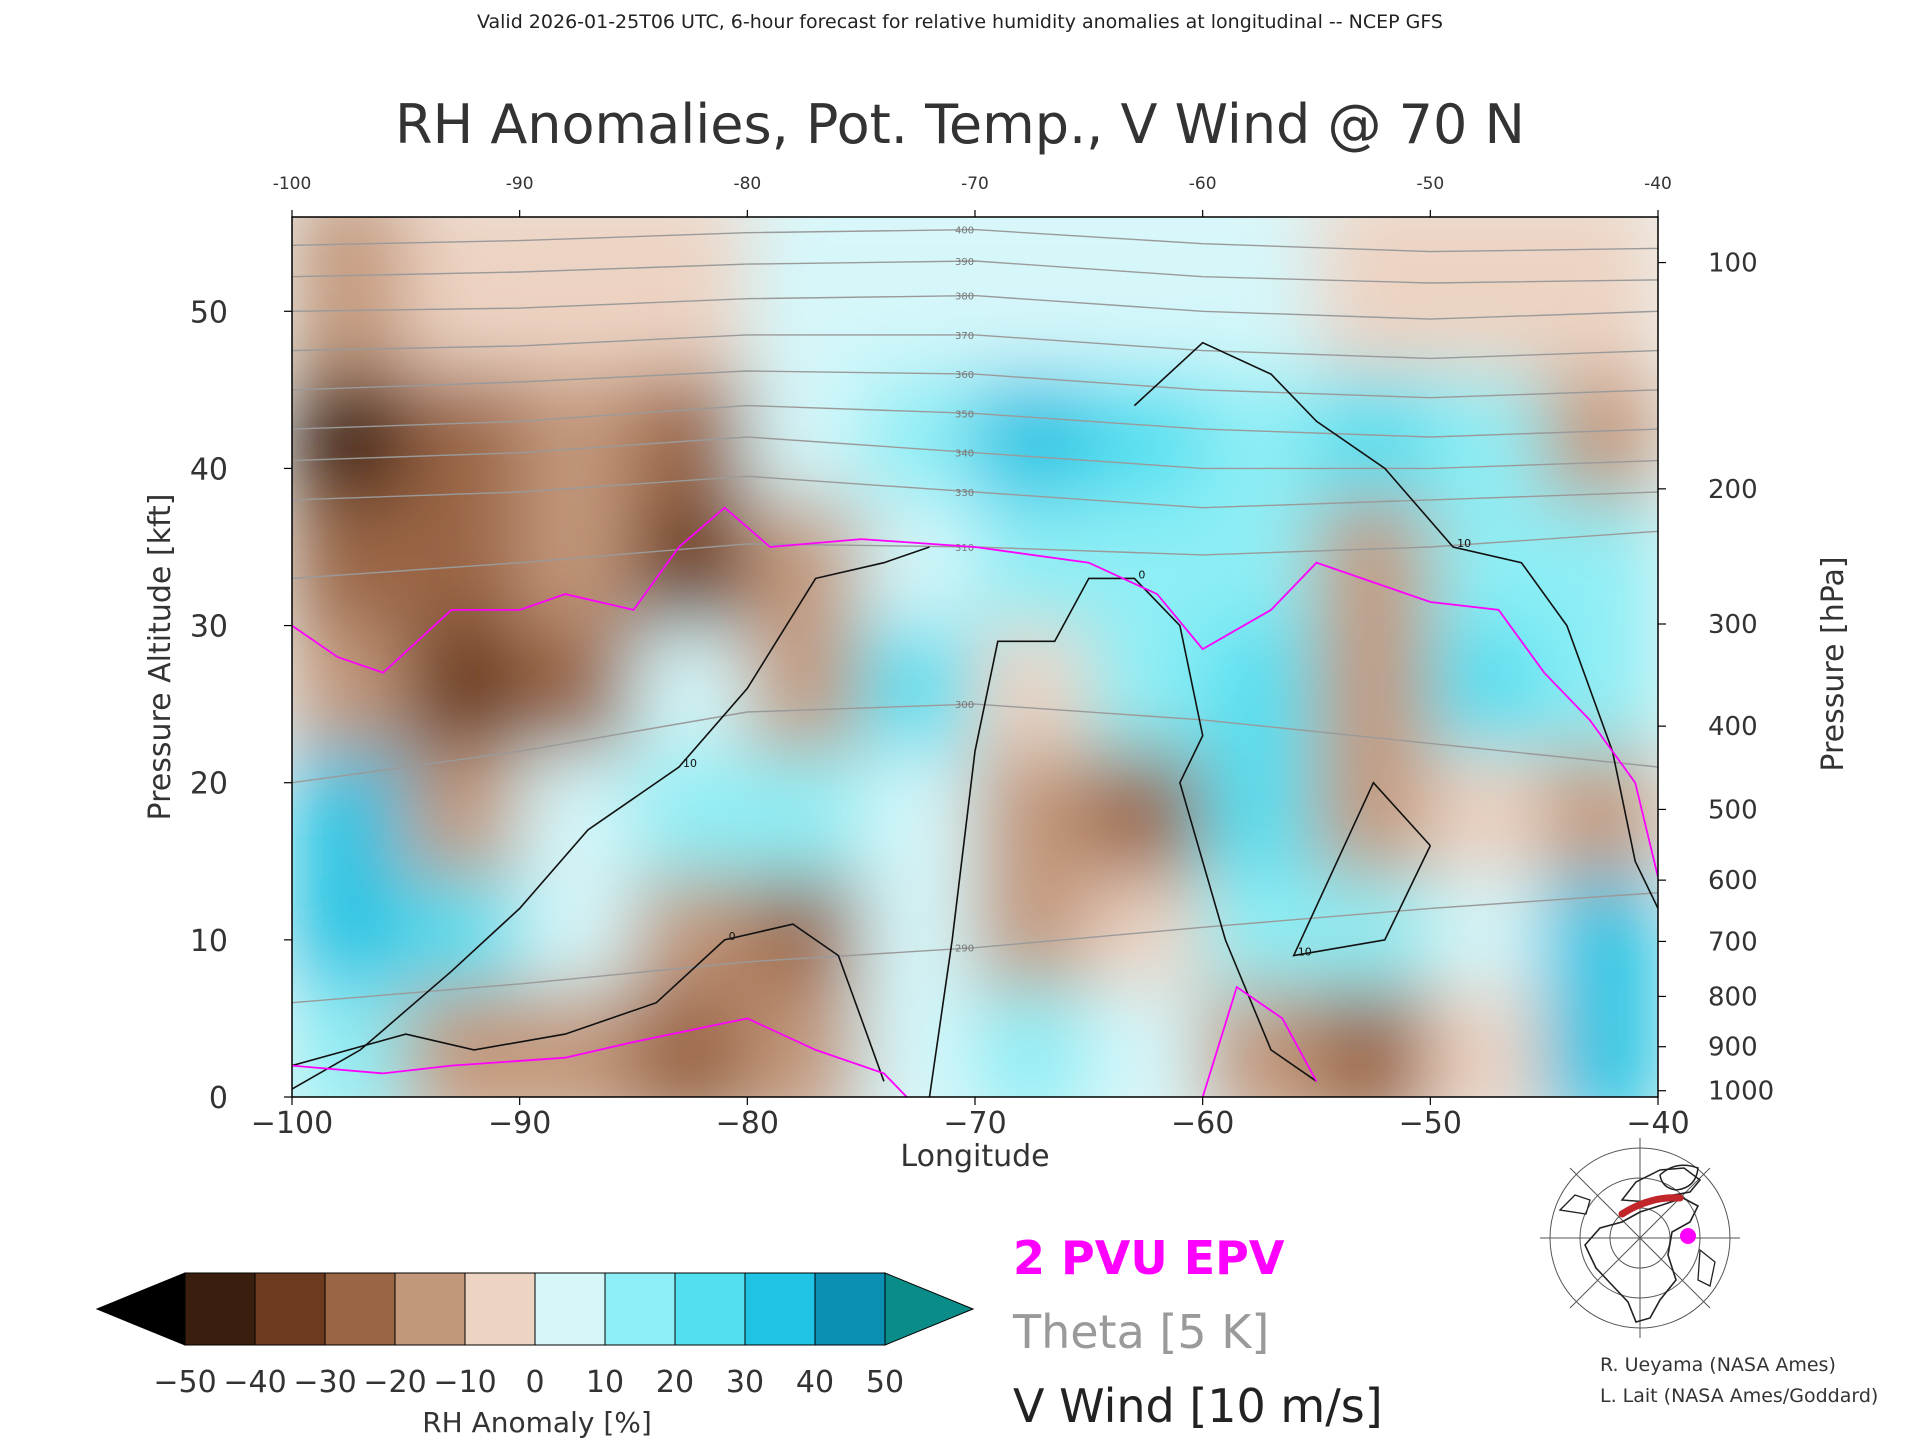 This screenshot has height=1440, width=1920. What do you see at coordinates (964, 336) in the screenshot?
I see `theta-contour-label: 370` at bounding box center [964, 336].